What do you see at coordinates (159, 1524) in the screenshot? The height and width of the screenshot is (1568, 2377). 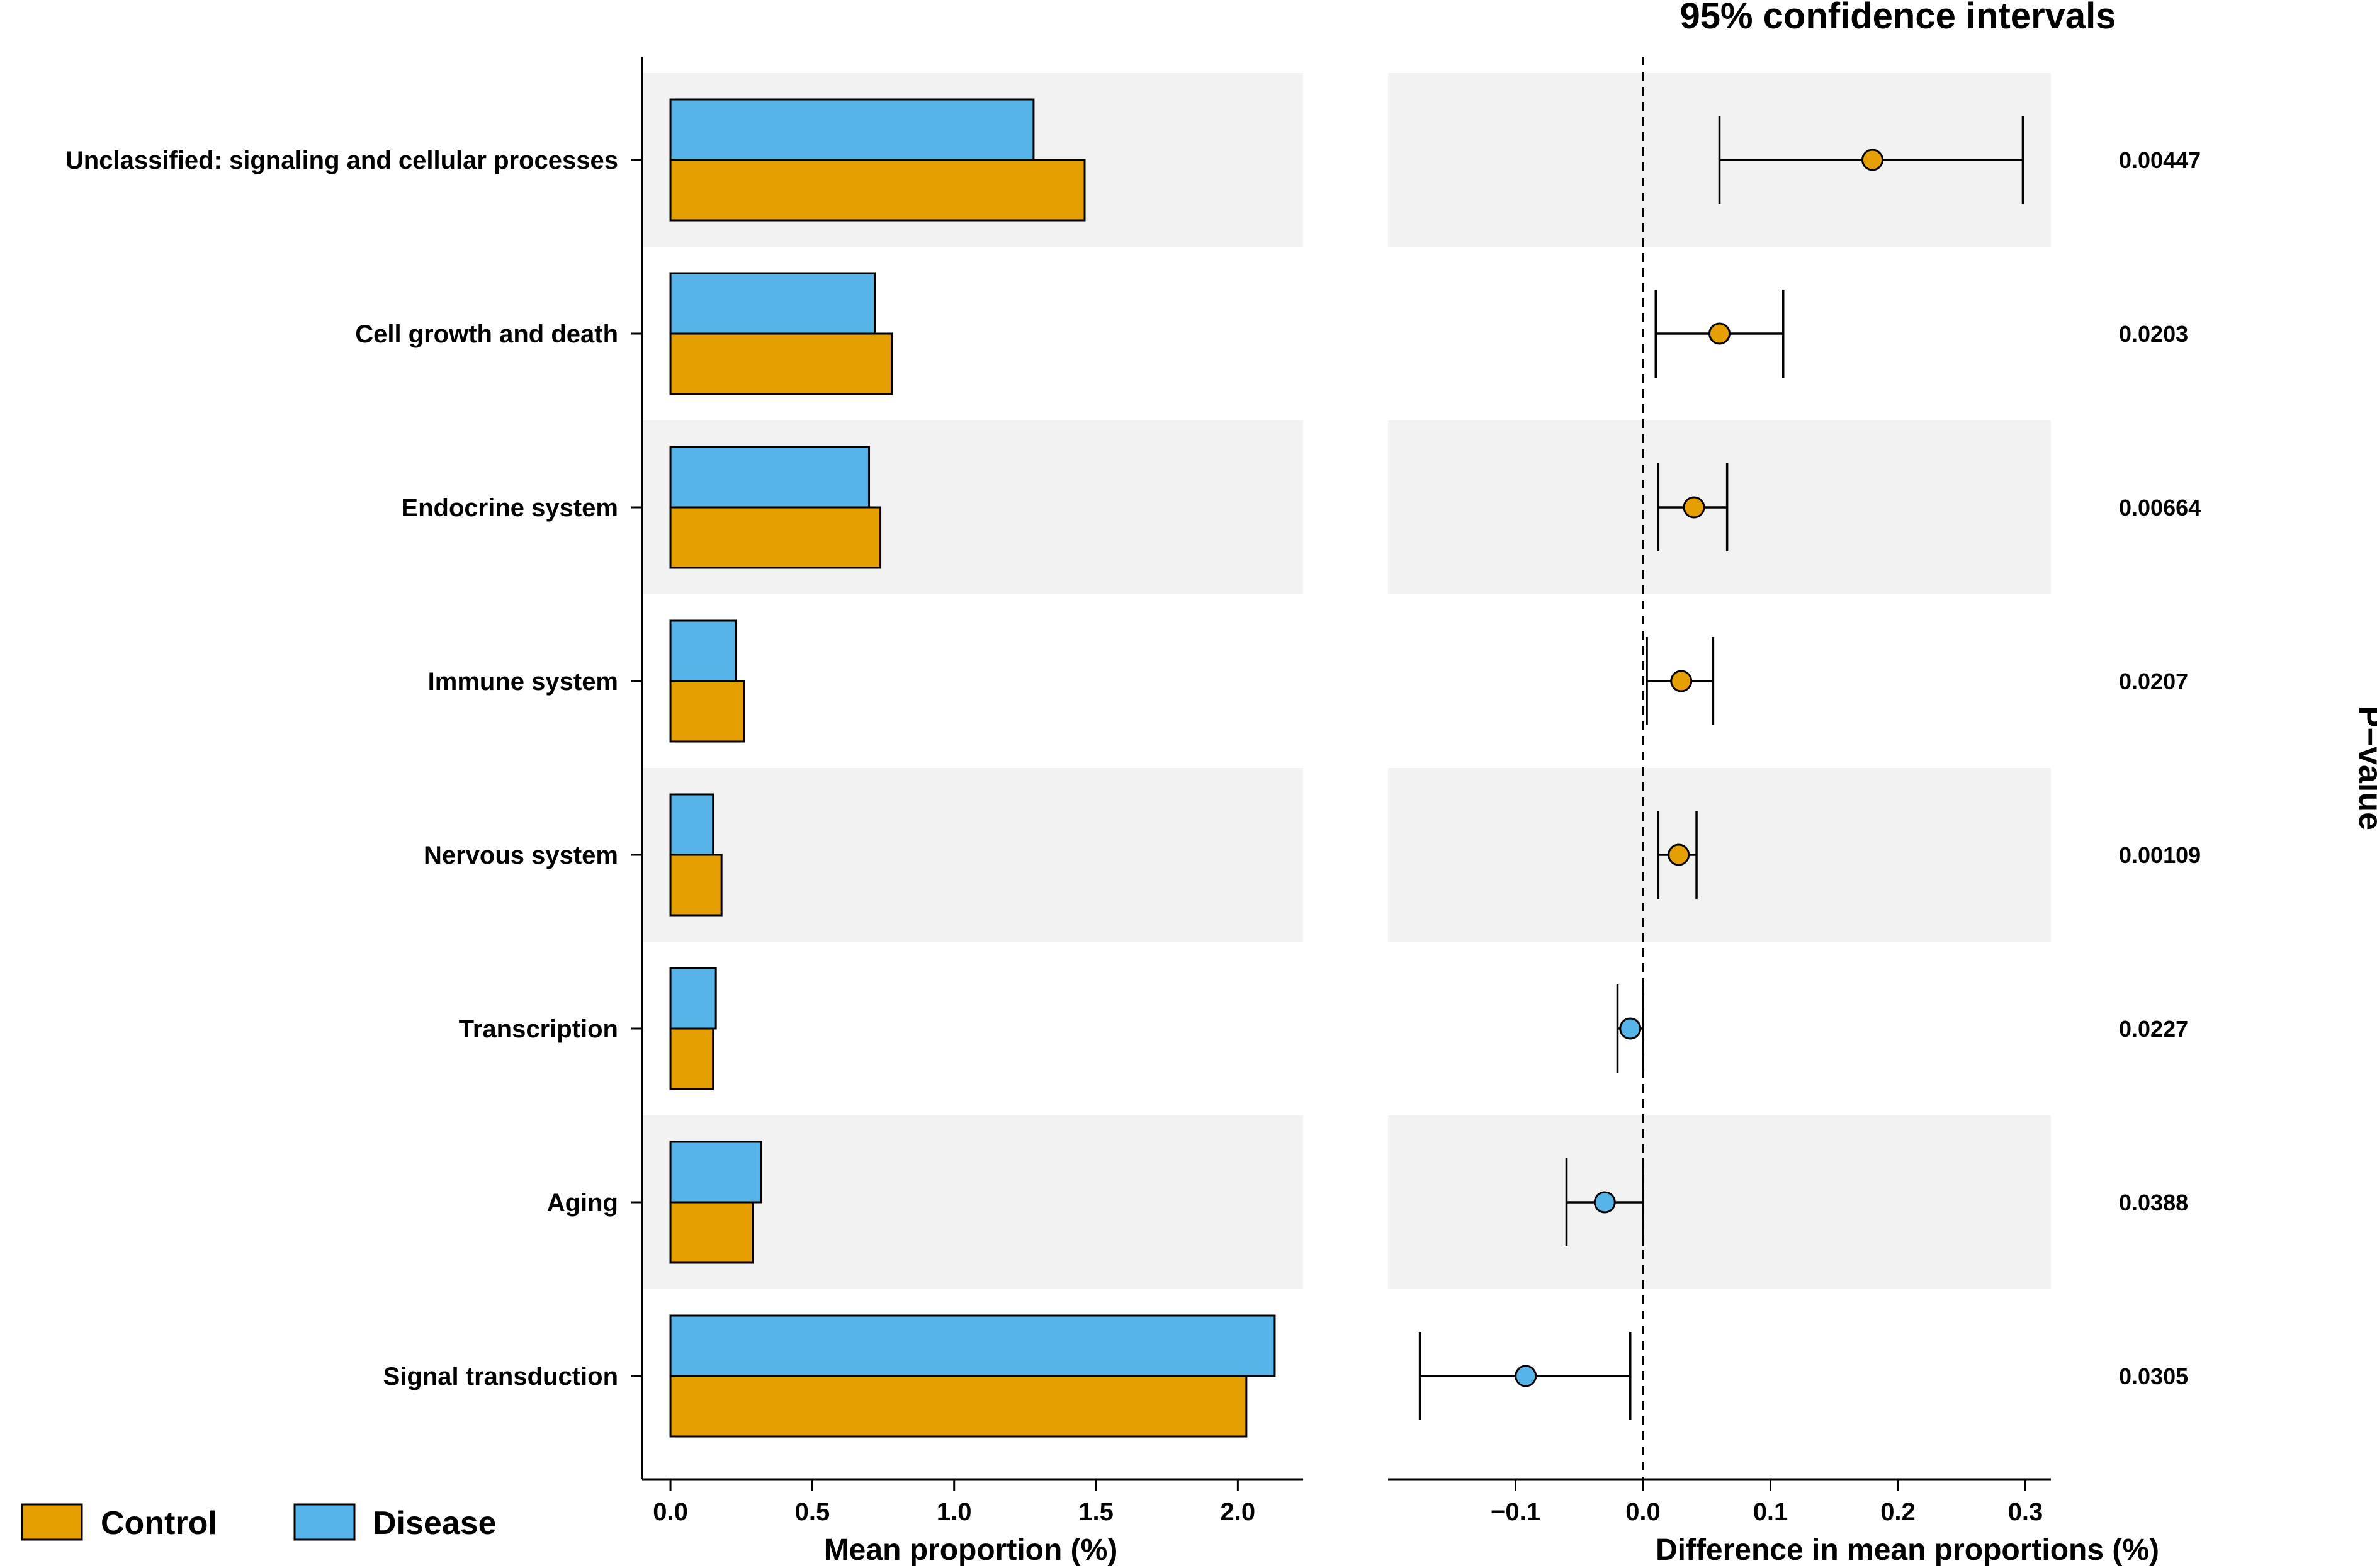 I see `legend-label-control: Control` at bounding box center [159, 1524].